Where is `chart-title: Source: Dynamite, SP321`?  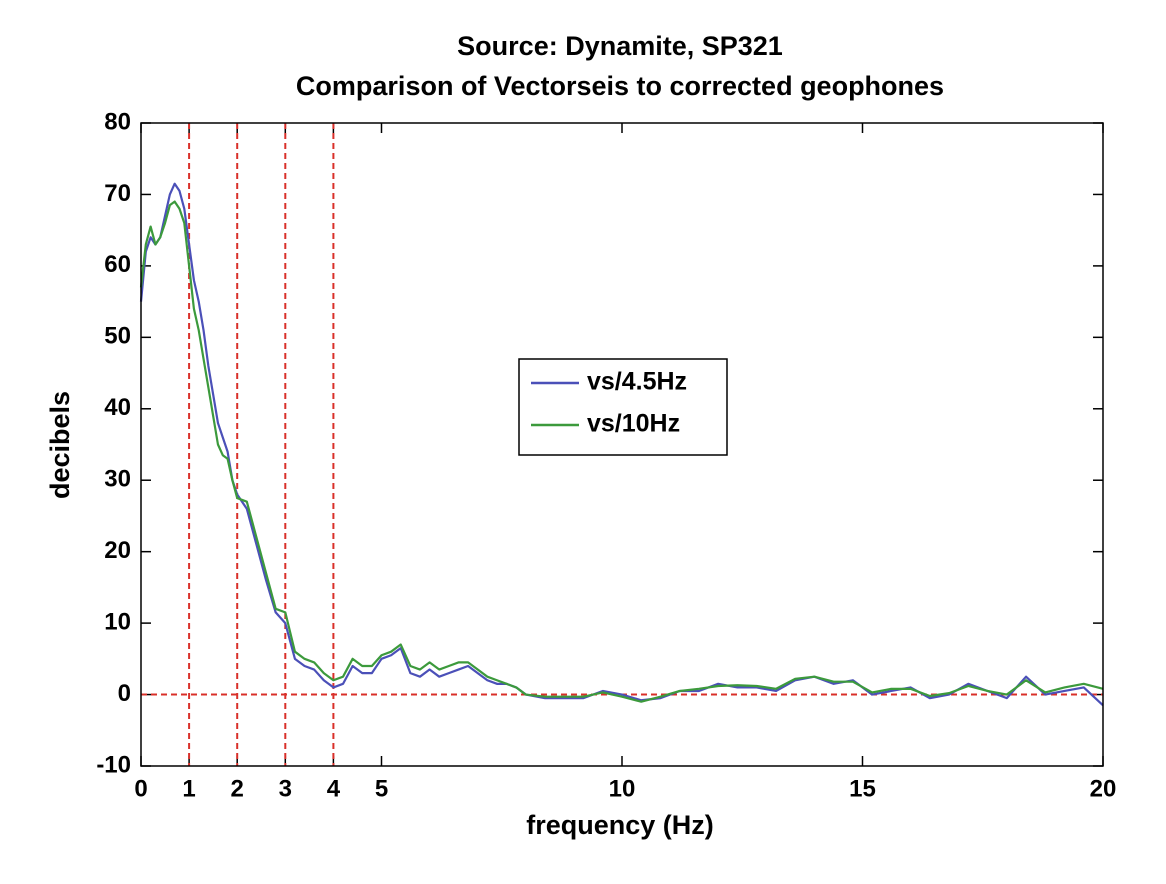
chart-title: Source: Dynamite, SP321 is located at coordinates (620, 46).